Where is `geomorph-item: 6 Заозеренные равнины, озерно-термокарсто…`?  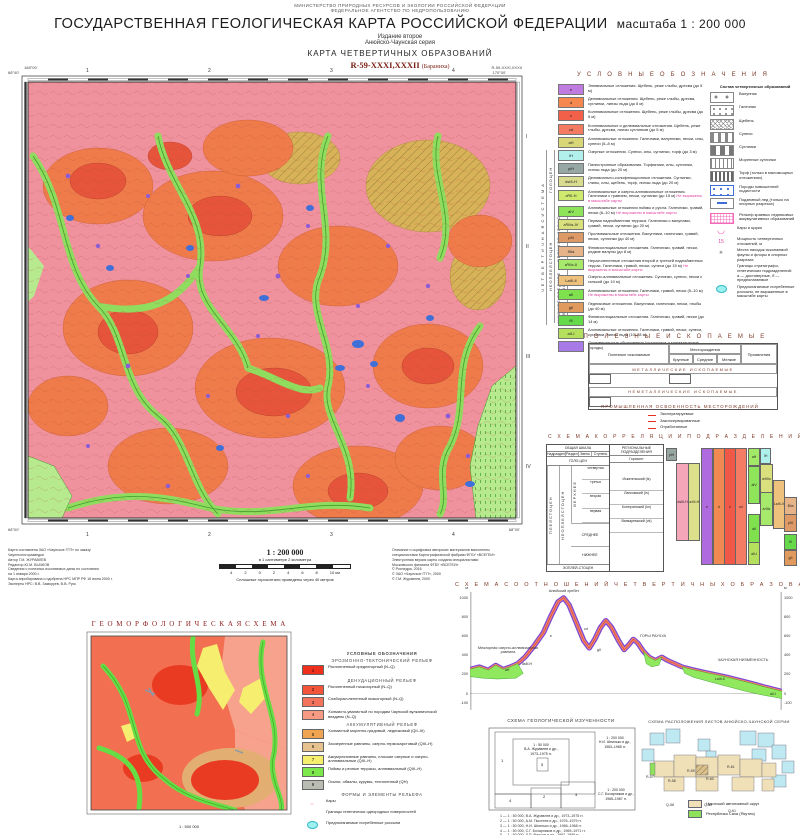 geomorph-item: 6 Заозеренные равнины, озерно-термокарсто… is located at coordinates (382, 746).